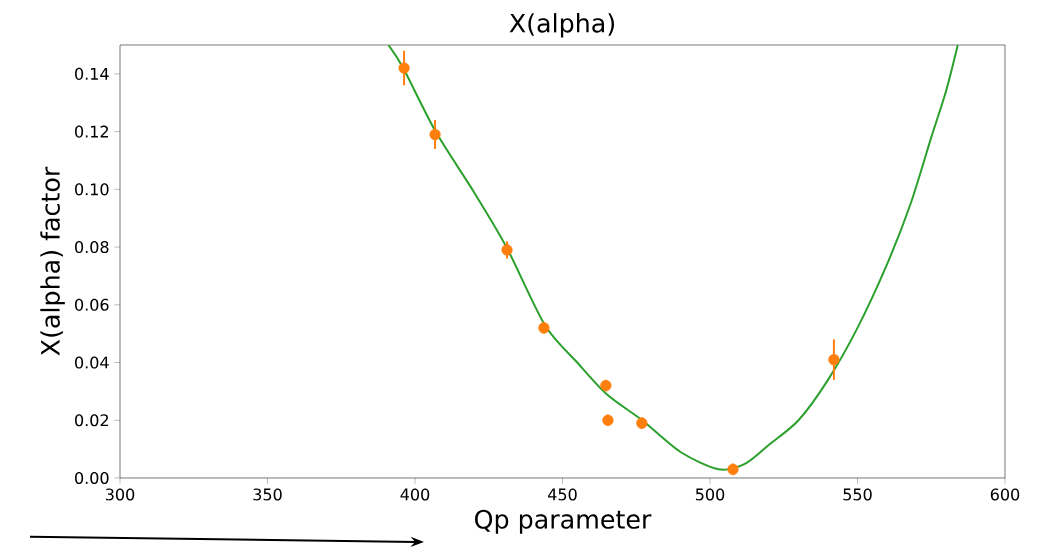 This screenshot has height=556, width=1043. Describe the element at coordinates (92, 304) in the screenshot. I see `y-tick-label: 0.06` at that location.